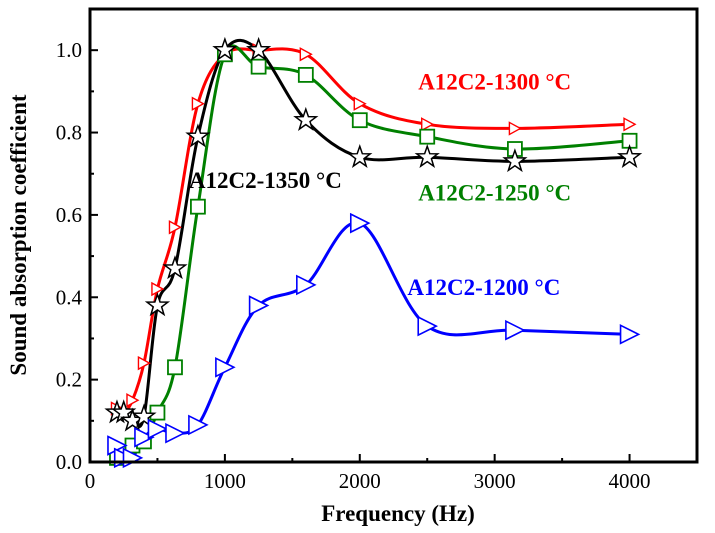 The image size is (715, 533). I want to click on y-tick-label: 1.0, so click(69, 50).